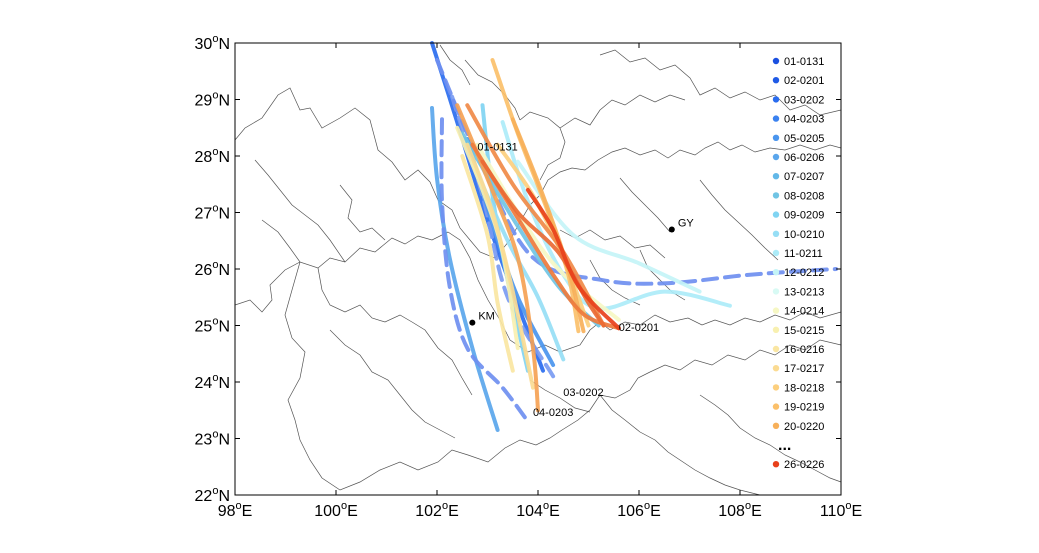 The height and width of the screenshot is (553, 1039). Describe the element at coordinates (804, 100) in the screenshot. I see `legend-label-03-0202: 03-0202` at that location.